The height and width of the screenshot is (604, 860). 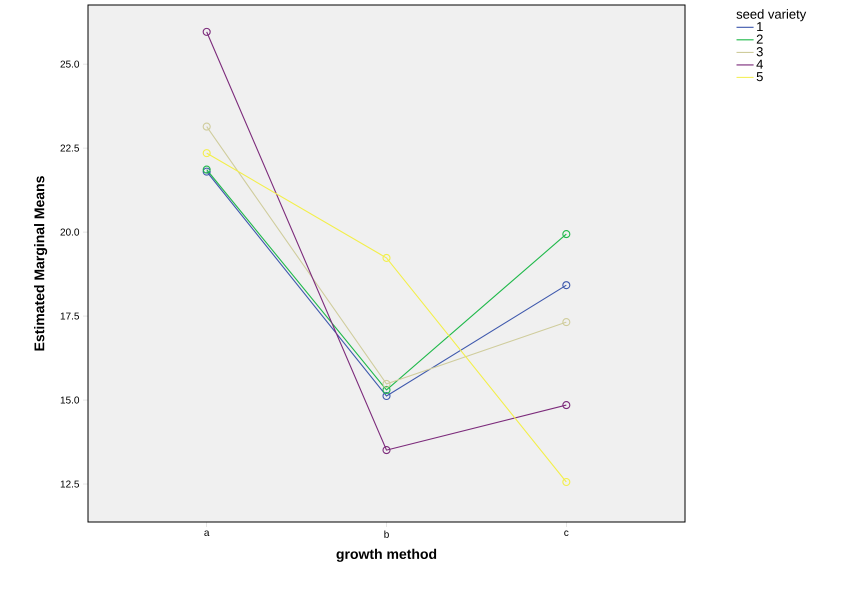 I want to click on y-tick-label: 12.5, so click(x=70, y=484).